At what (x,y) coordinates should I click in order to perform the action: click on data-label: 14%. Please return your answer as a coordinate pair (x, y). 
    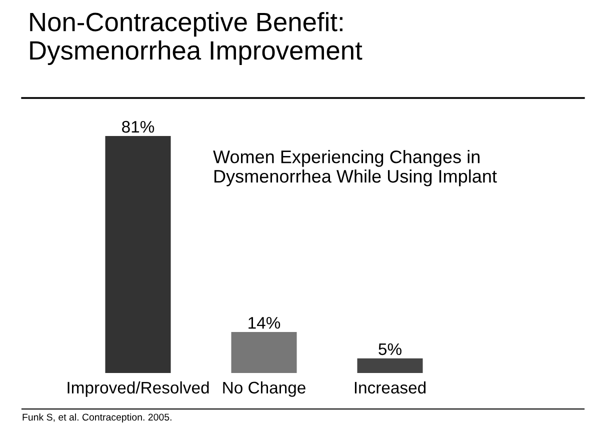
    Looking at the image, I should click on (264, 323).